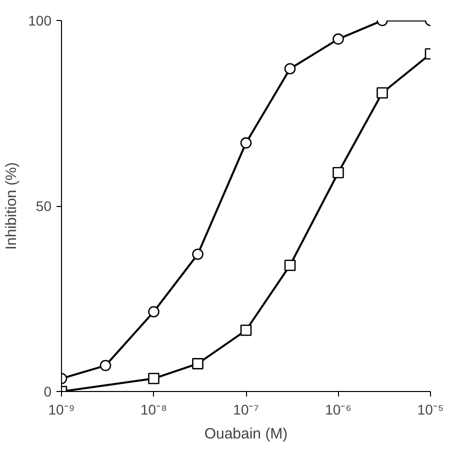 Image resolution: width=469 pixels, height=453 pixels. Describe the element at coordinates (61, 410) in the screenshot. I see `x-tick-label: 10⁻⁹` at that location.